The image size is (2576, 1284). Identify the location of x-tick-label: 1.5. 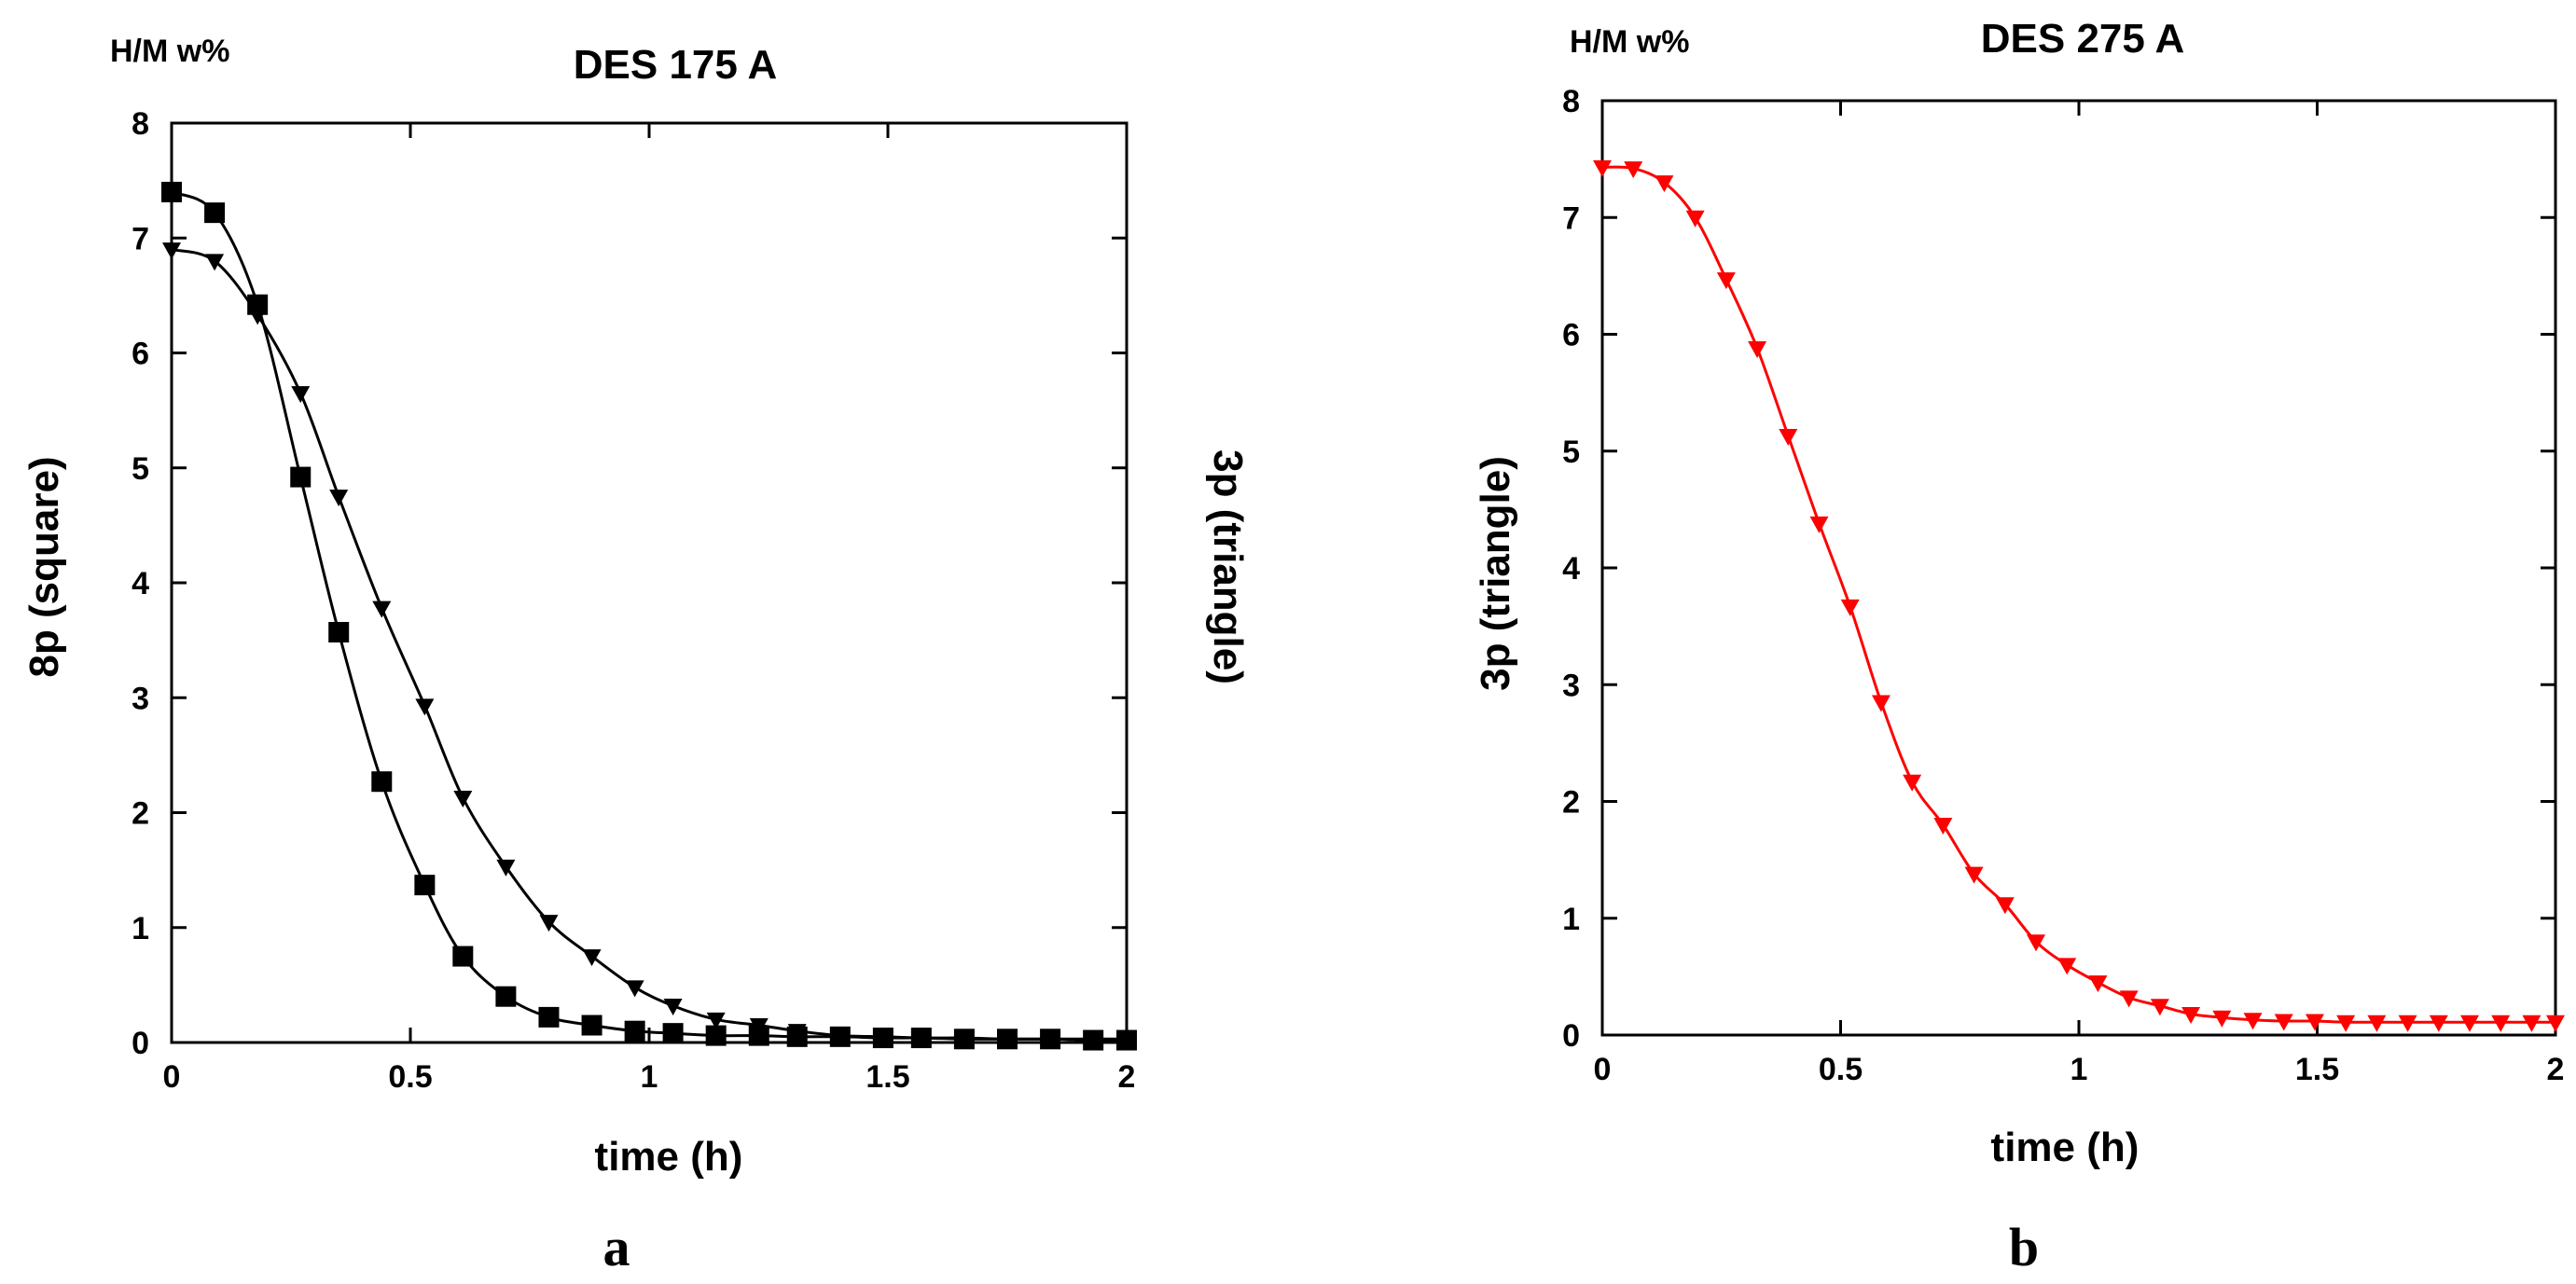
(887, 1077).